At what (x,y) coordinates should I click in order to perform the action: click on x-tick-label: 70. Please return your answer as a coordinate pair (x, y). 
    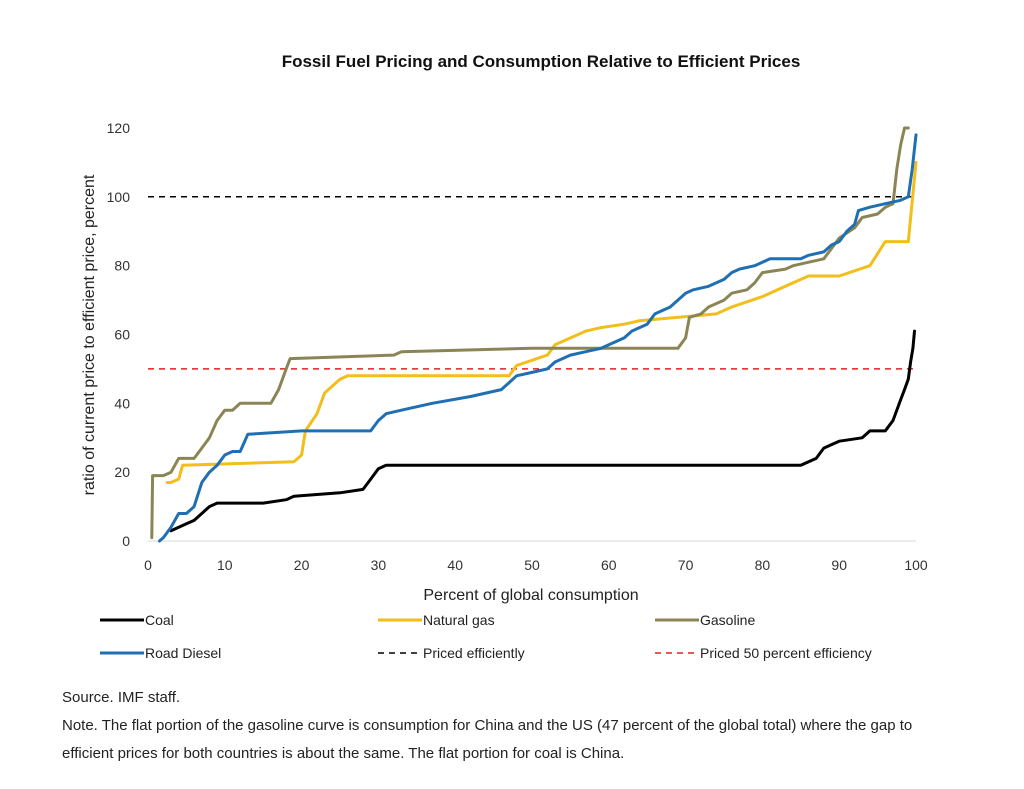
    Looking at the image, I should click on (686, 565).